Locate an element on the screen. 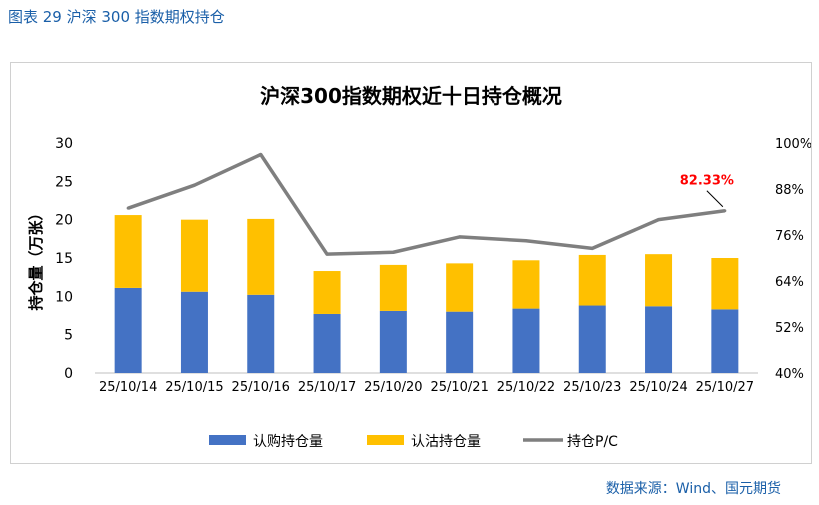 This screenshot has width=819, height=505. x-tick-label: 25/10/24 is located at coordinates (658, 387).